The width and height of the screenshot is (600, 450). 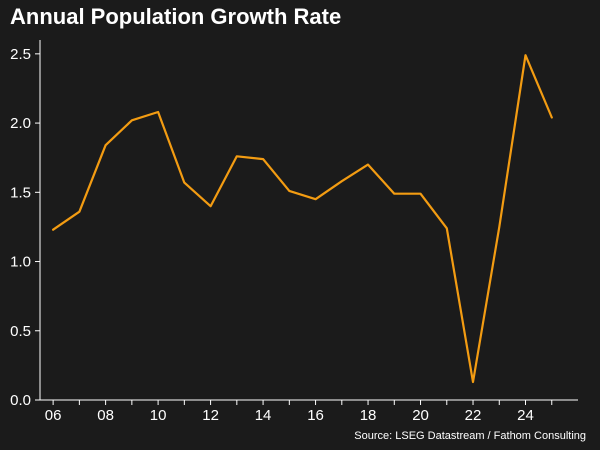 I want to click on y-tick-label: 1.0, so click(x=20, y=262).